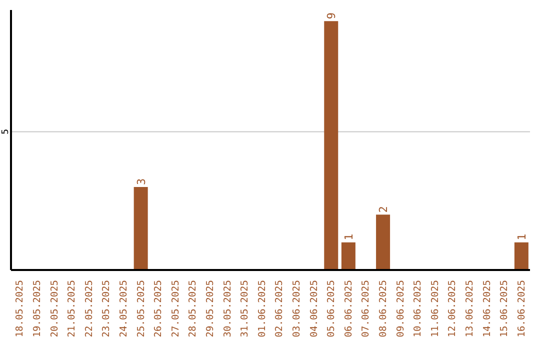 The width and height of the screenshot is (540, 340). What do you see at coordinates (383, 209) in the screenshot?
I see `data-label: 2` at bounding box center [383, 209].